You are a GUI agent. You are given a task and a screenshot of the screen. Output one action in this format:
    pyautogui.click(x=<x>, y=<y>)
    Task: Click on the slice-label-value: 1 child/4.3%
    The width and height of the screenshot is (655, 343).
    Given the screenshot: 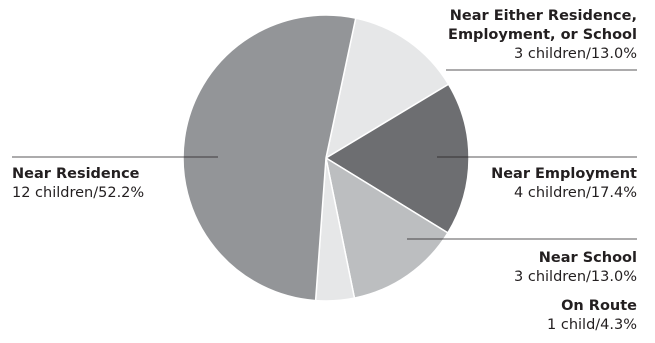 What is the action you would take?
    pyautogui.click(x=592, y=325)
    